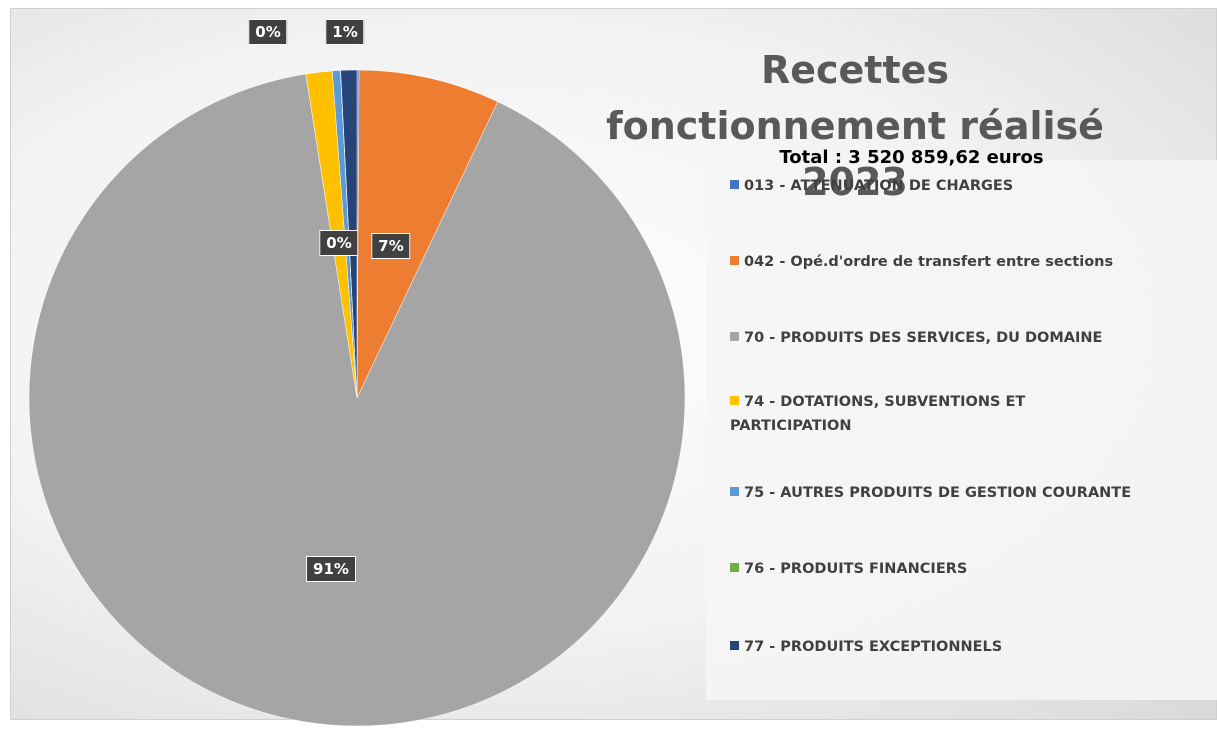  I want to click on legend-label: 75 - AUTRES PRODUITS DE GESTION COURANTE, so click(938, 493).